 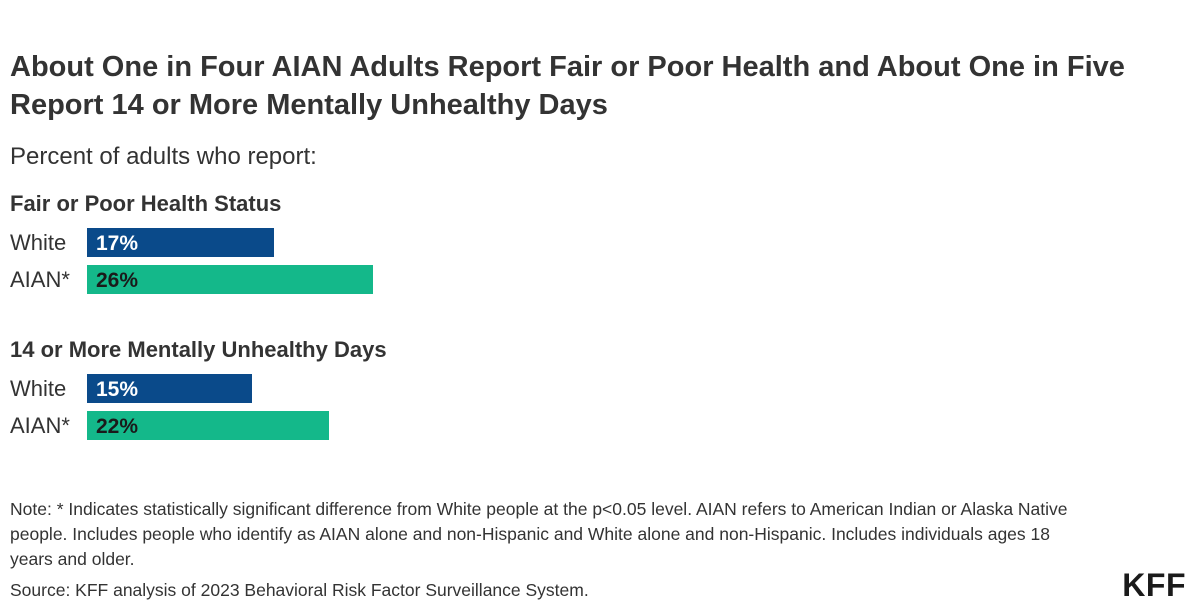 I want to click on panel-1-category-label-aian: AIAN*, so click(x=40, y=279).